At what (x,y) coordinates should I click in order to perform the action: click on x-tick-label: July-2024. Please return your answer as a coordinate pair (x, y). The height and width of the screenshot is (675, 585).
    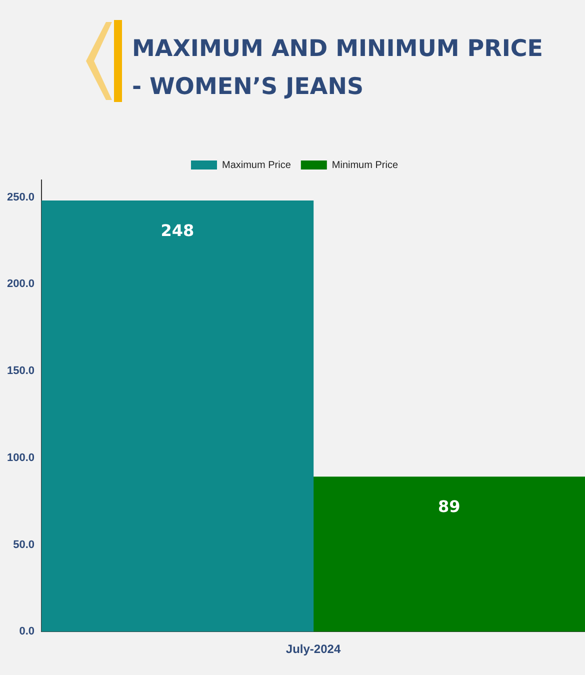
    Looking at the image, I should click on (313, 649).